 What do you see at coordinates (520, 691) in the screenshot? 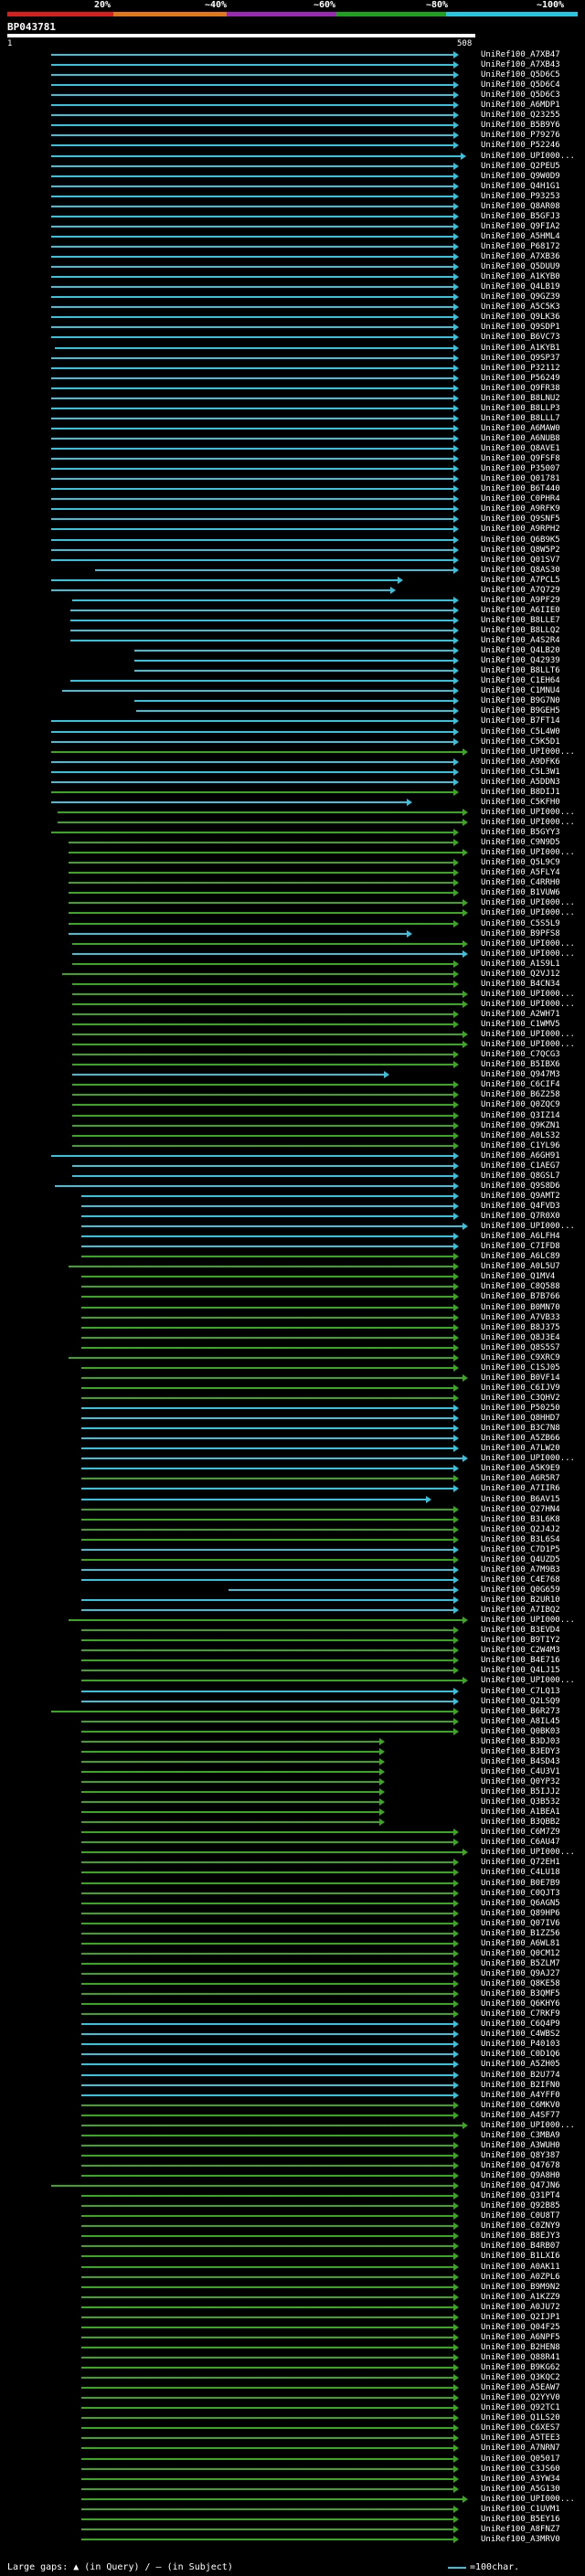
I see `hit-label: UniRef100_C1MNU4` at bounding box center [520, 691].